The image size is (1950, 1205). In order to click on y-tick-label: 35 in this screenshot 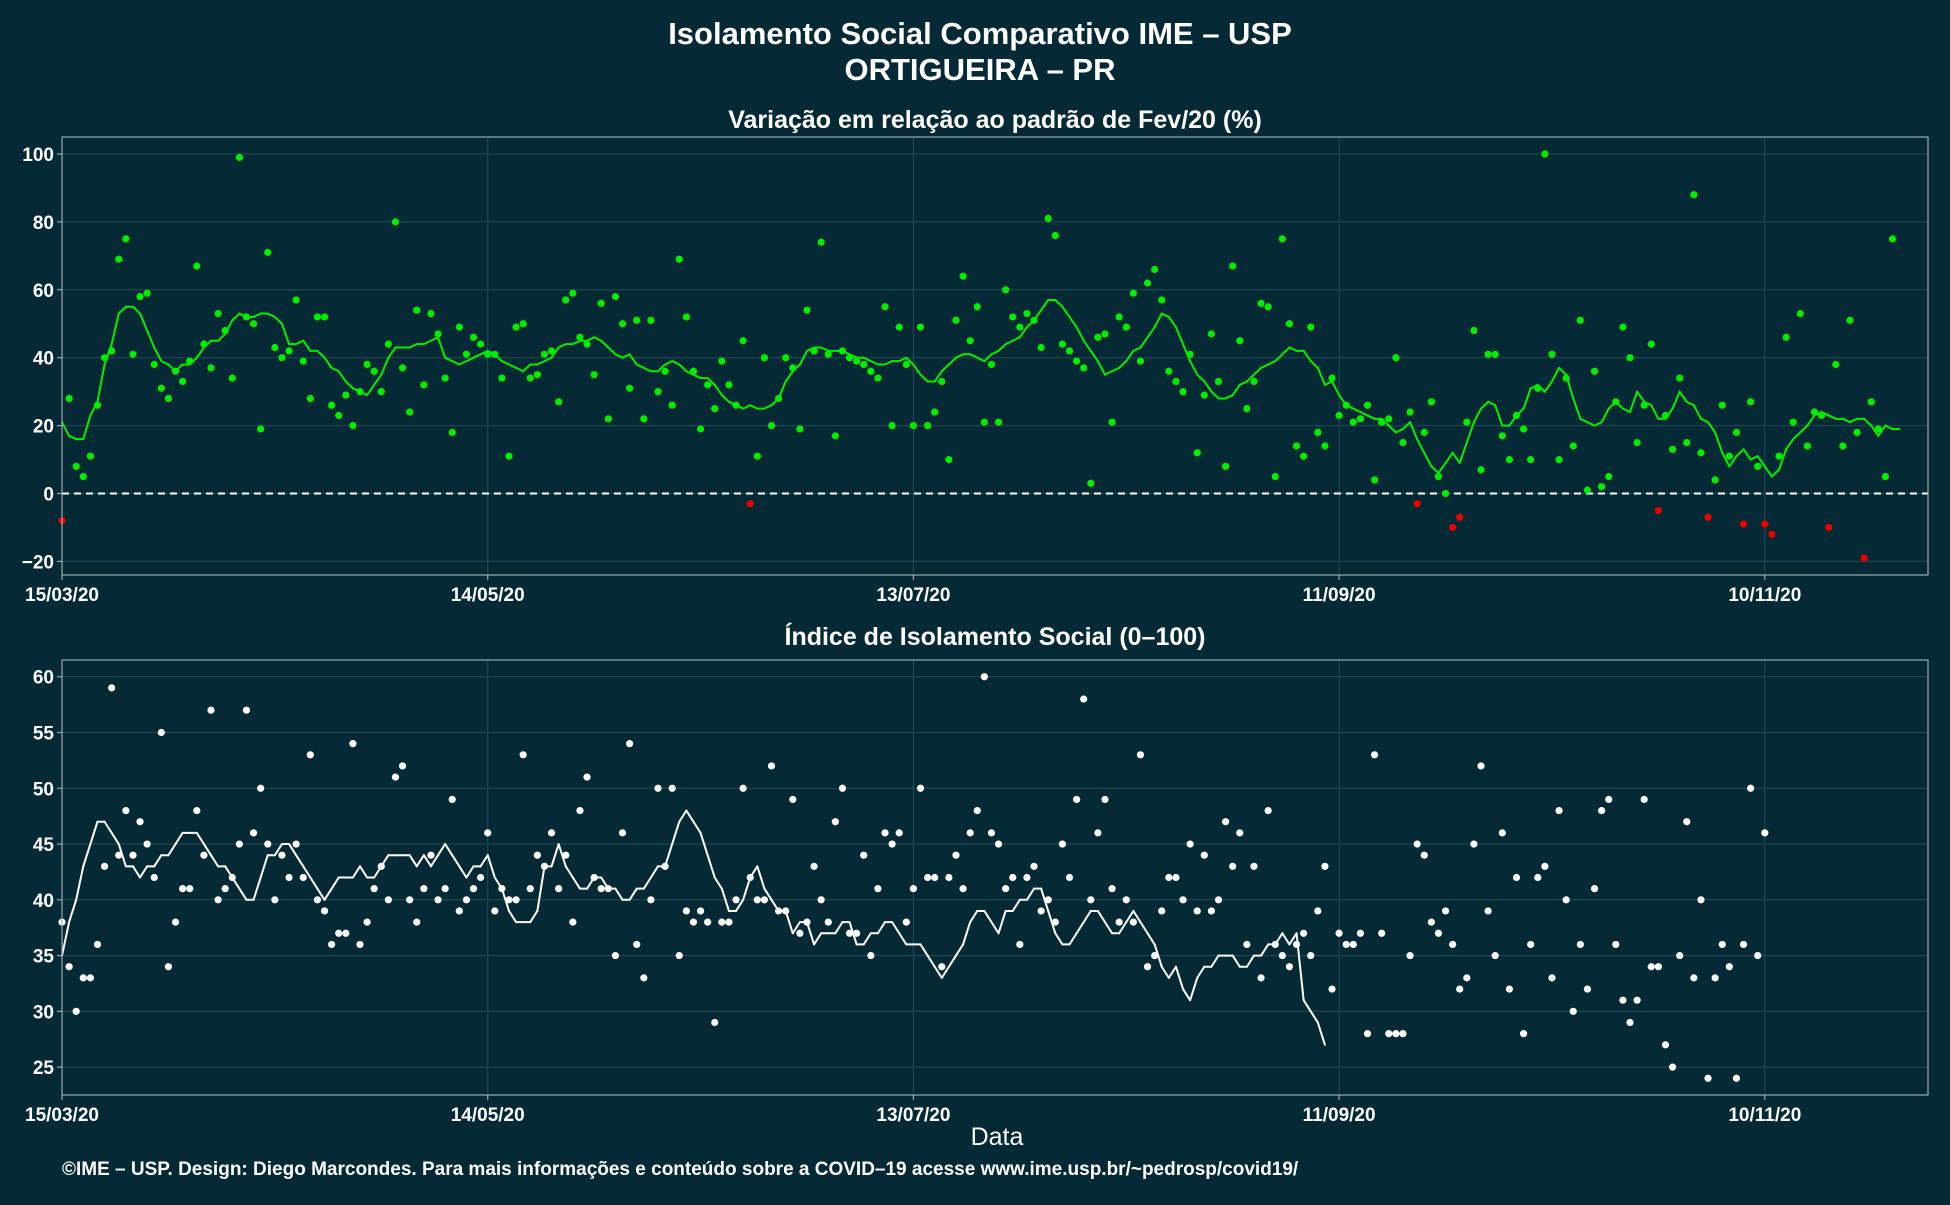, I will do `click(44, 957)`.